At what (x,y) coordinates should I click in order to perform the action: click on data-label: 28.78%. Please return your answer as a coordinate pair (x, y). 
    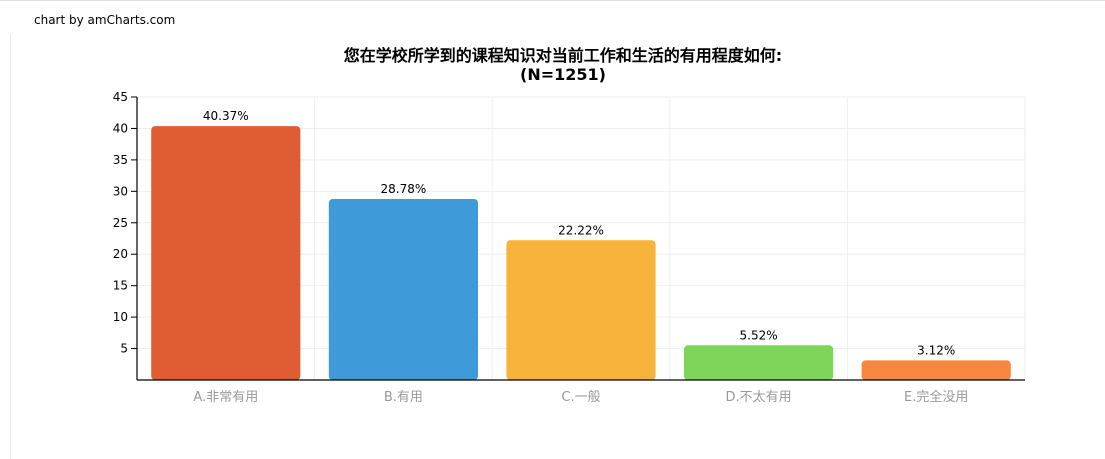
    Looking at the image, I should click on (404, 189).